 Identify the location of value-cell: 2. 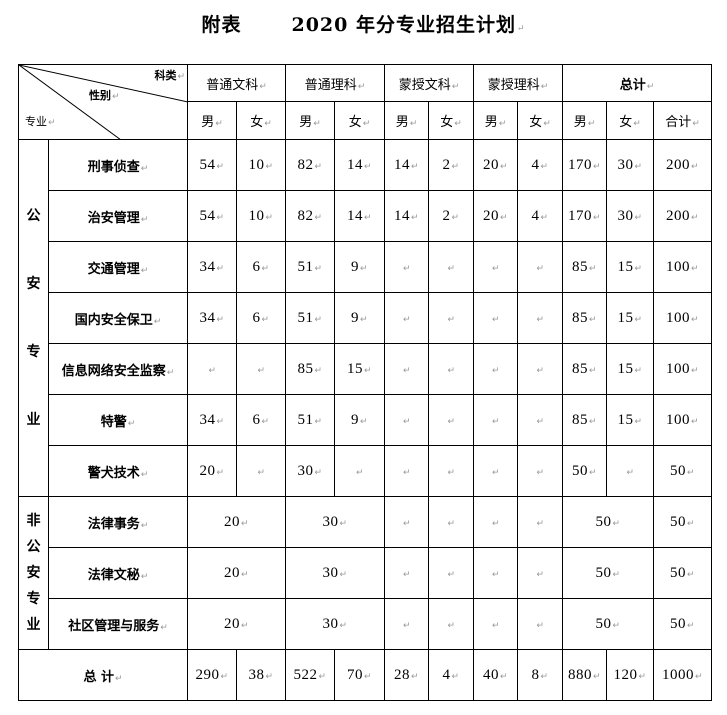
(451, 216).